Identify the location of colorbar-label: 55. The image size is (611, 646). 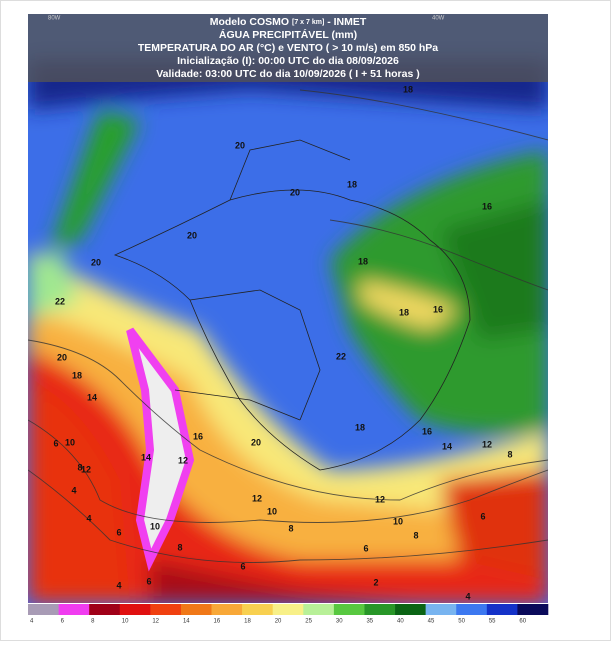
(492, 622).